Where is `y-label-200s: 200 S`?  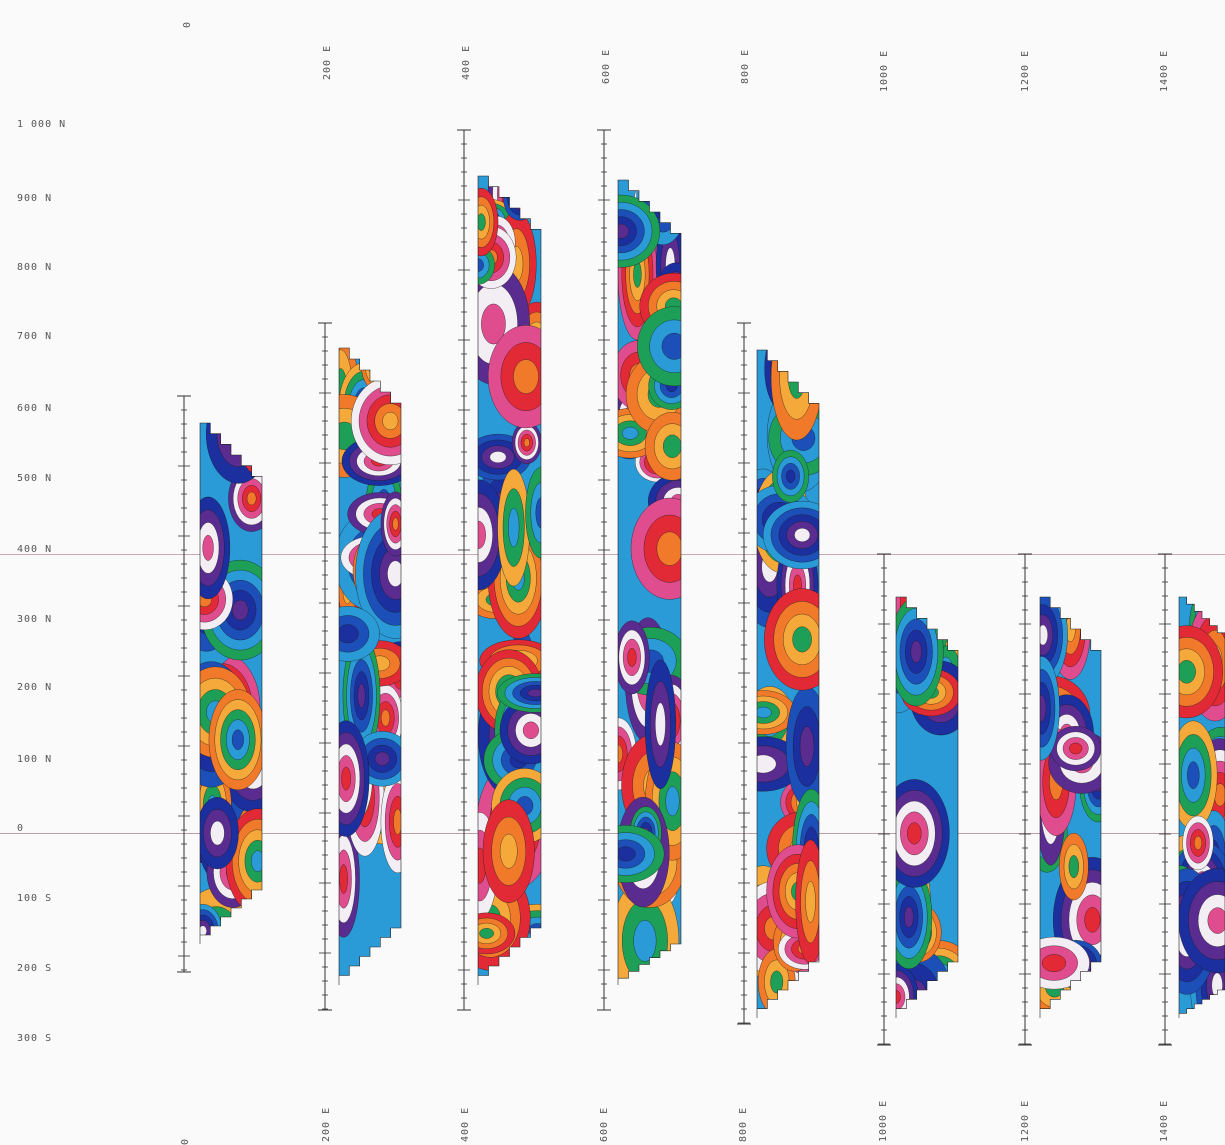
y-label-200s: 200 S is located at coordinates (35, 968).